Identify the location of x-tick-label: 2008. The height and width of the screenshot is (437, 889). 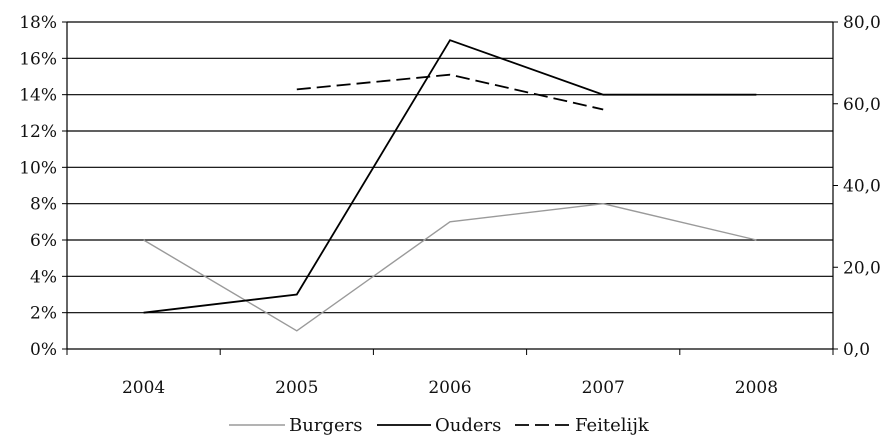
(756, 388).